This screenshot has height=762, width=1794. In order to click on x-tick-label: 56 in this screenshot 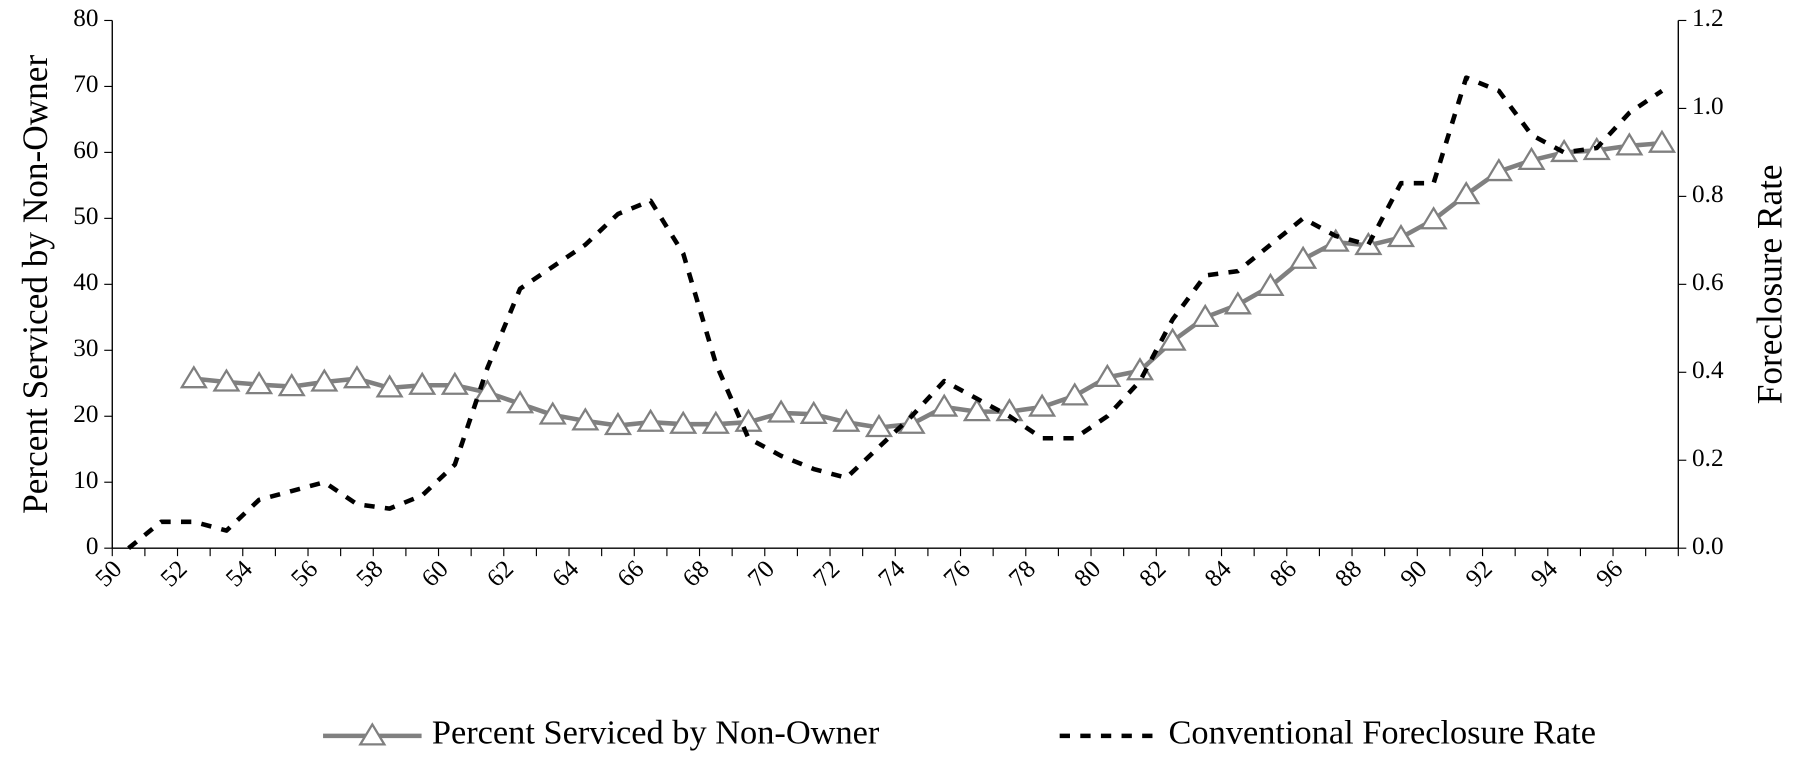, I will do `click(304, 574)`.